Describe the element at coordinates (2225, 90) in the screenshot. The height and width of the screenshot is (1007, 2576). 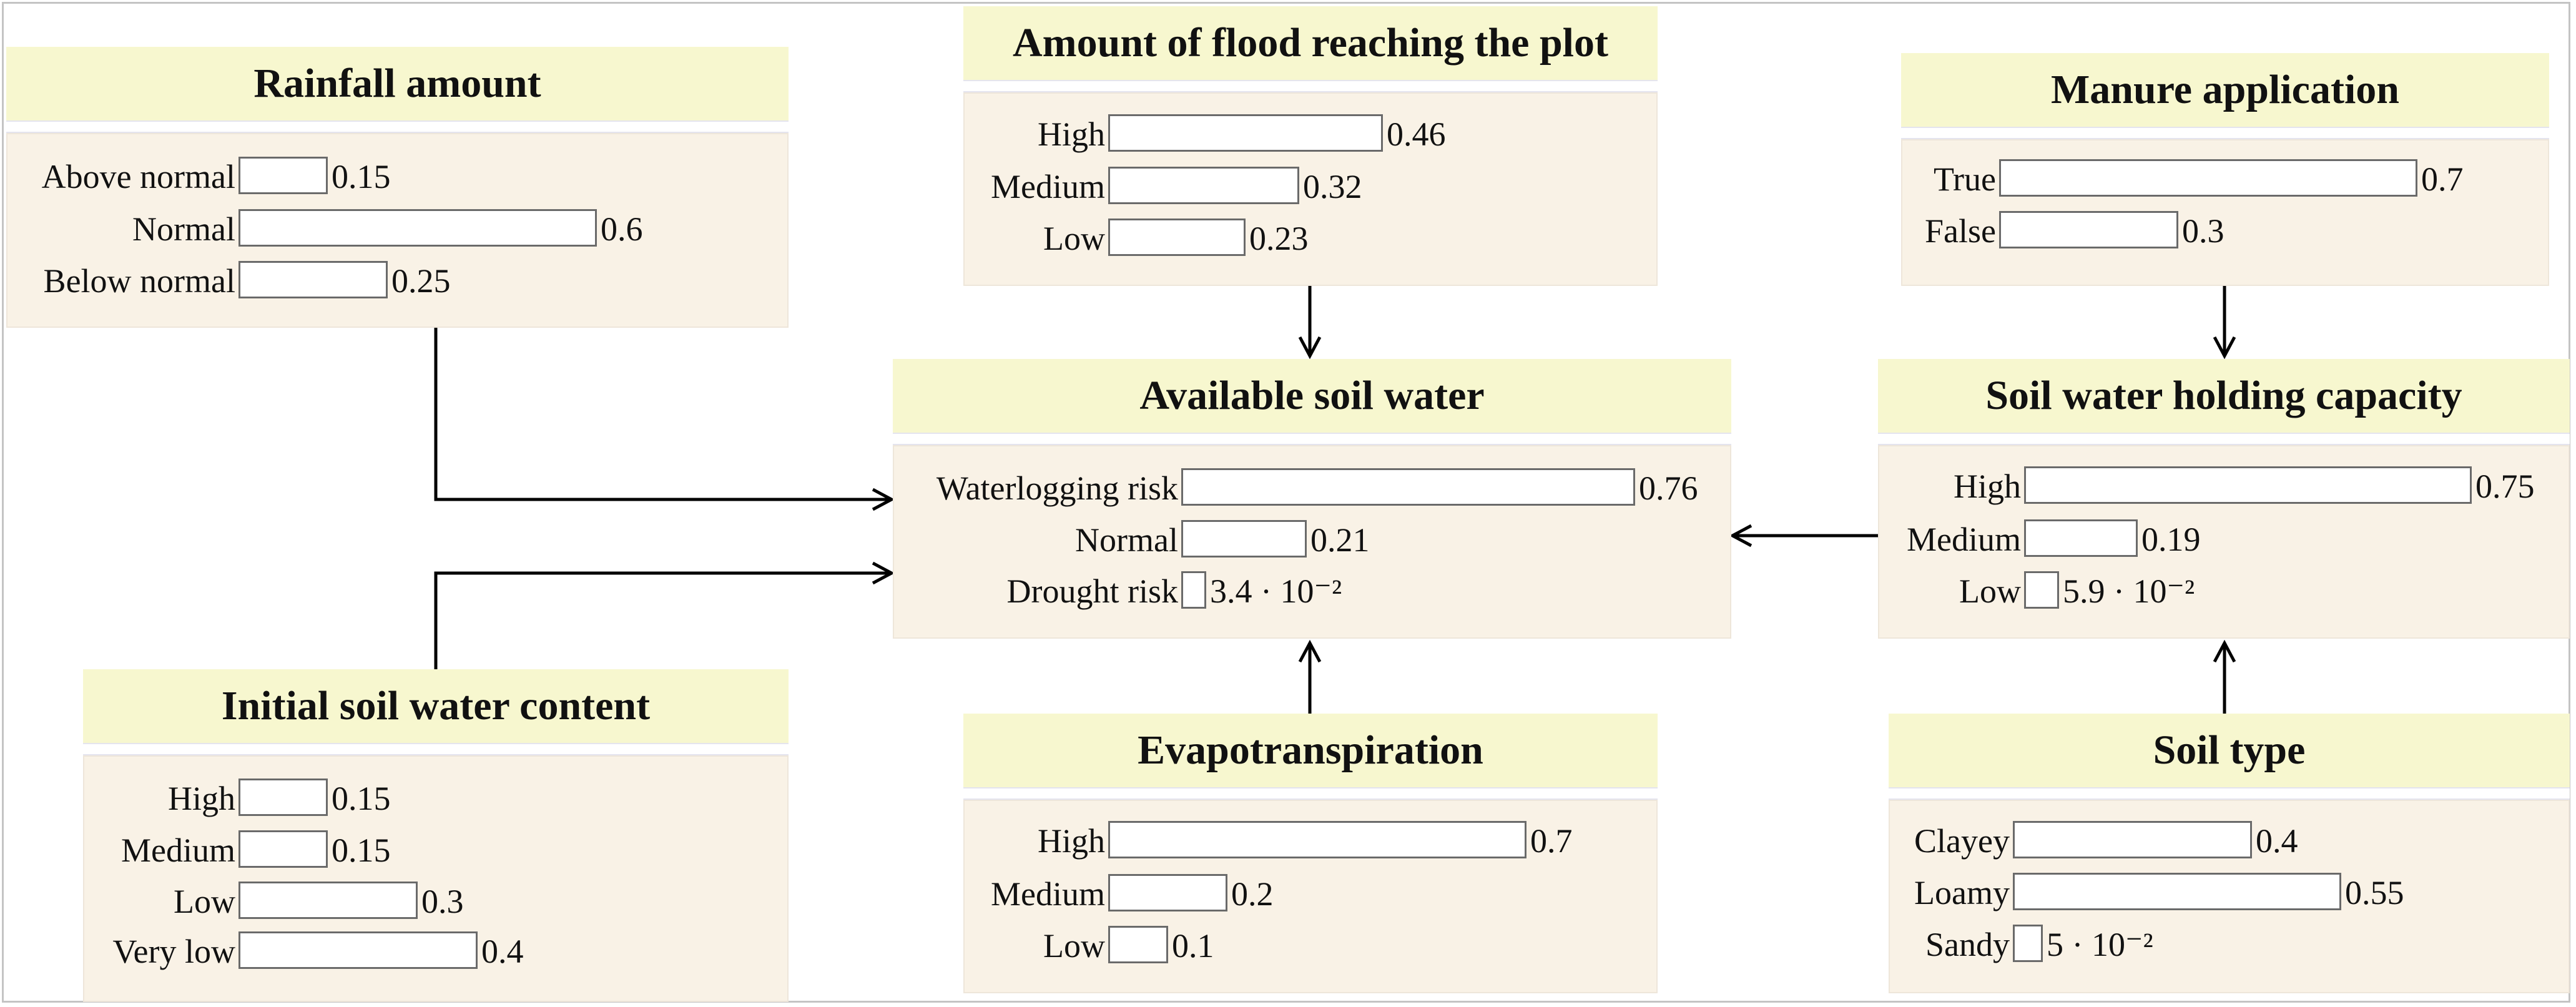
I see `node-title: Manure application` at that location.